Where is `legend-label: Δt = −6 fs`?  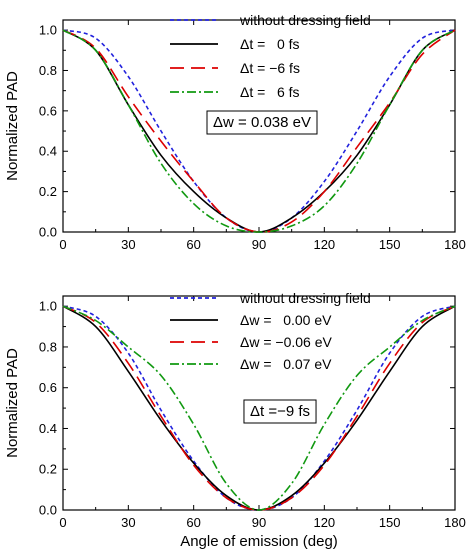 legend-label: Δt = −6 fs is located at coordinates (270, 68).